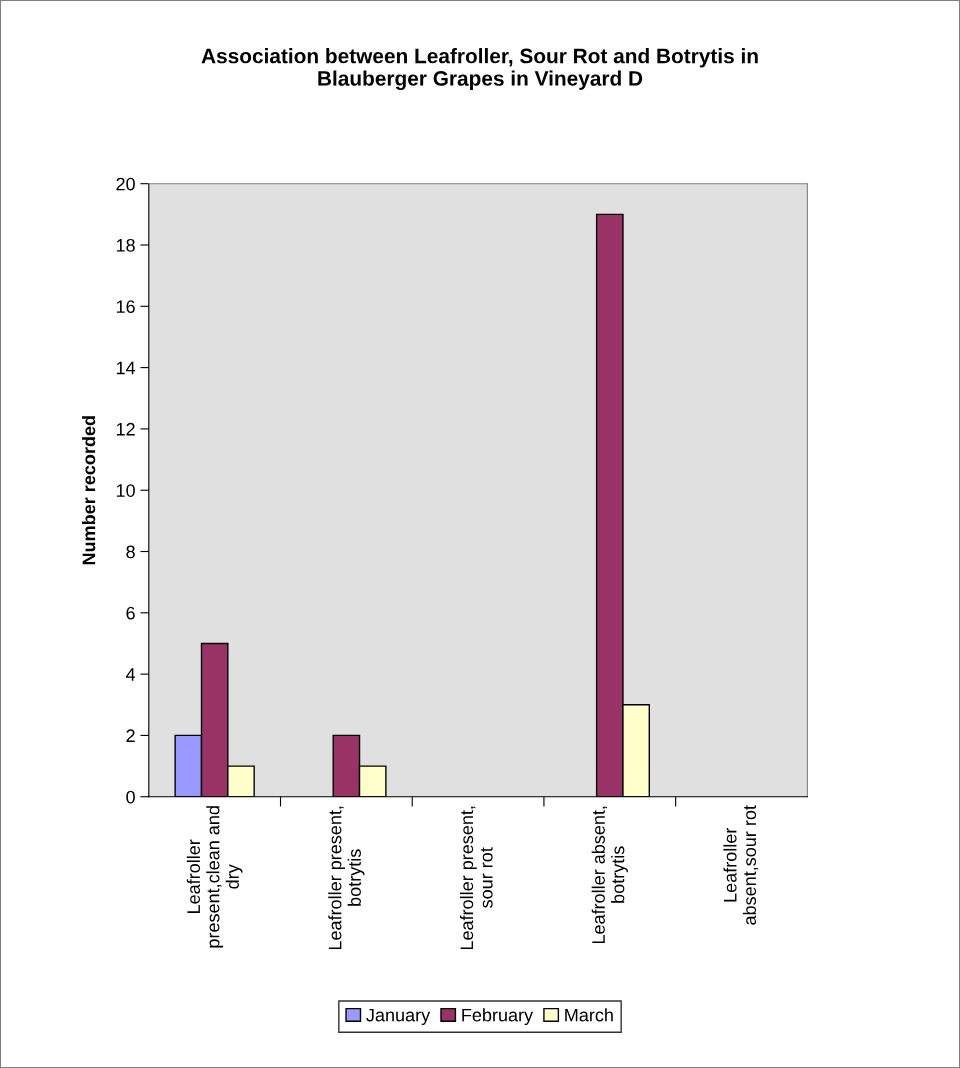 This screenshot has height=1068, width=960. What do you see at coordinates (130, 735) in the screenshot?
I see `y-tick-label: 2` at bounding box center [130, 735].